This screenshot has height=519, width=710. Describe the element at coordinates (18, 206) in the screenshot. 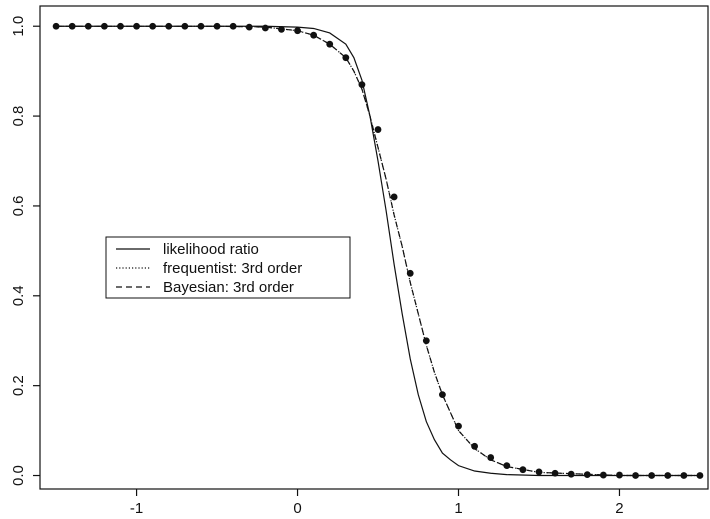

I see `y-tick-label-3: 0.6` at that location.